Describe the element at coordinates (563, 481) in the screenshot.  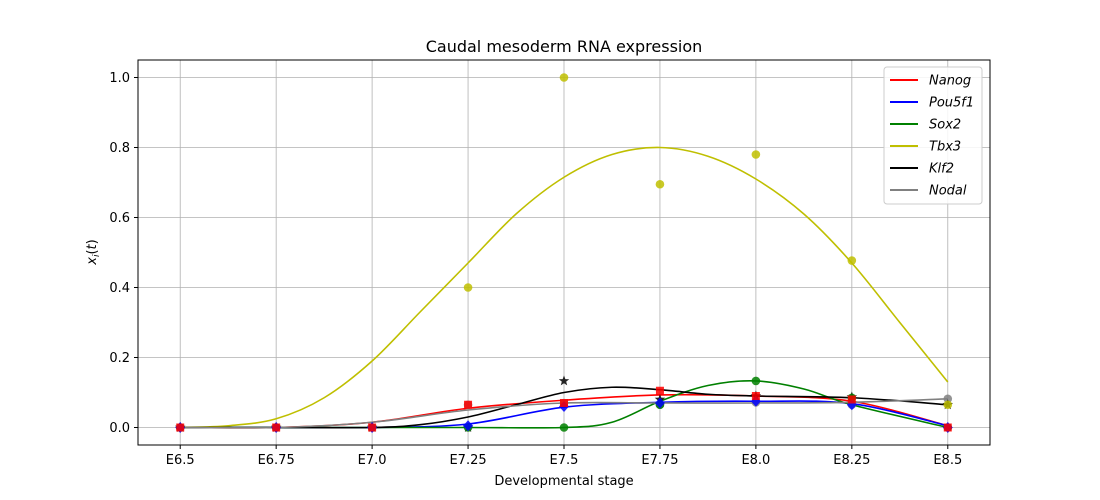
I see `x-axis-label: Developmental stage` at that location.